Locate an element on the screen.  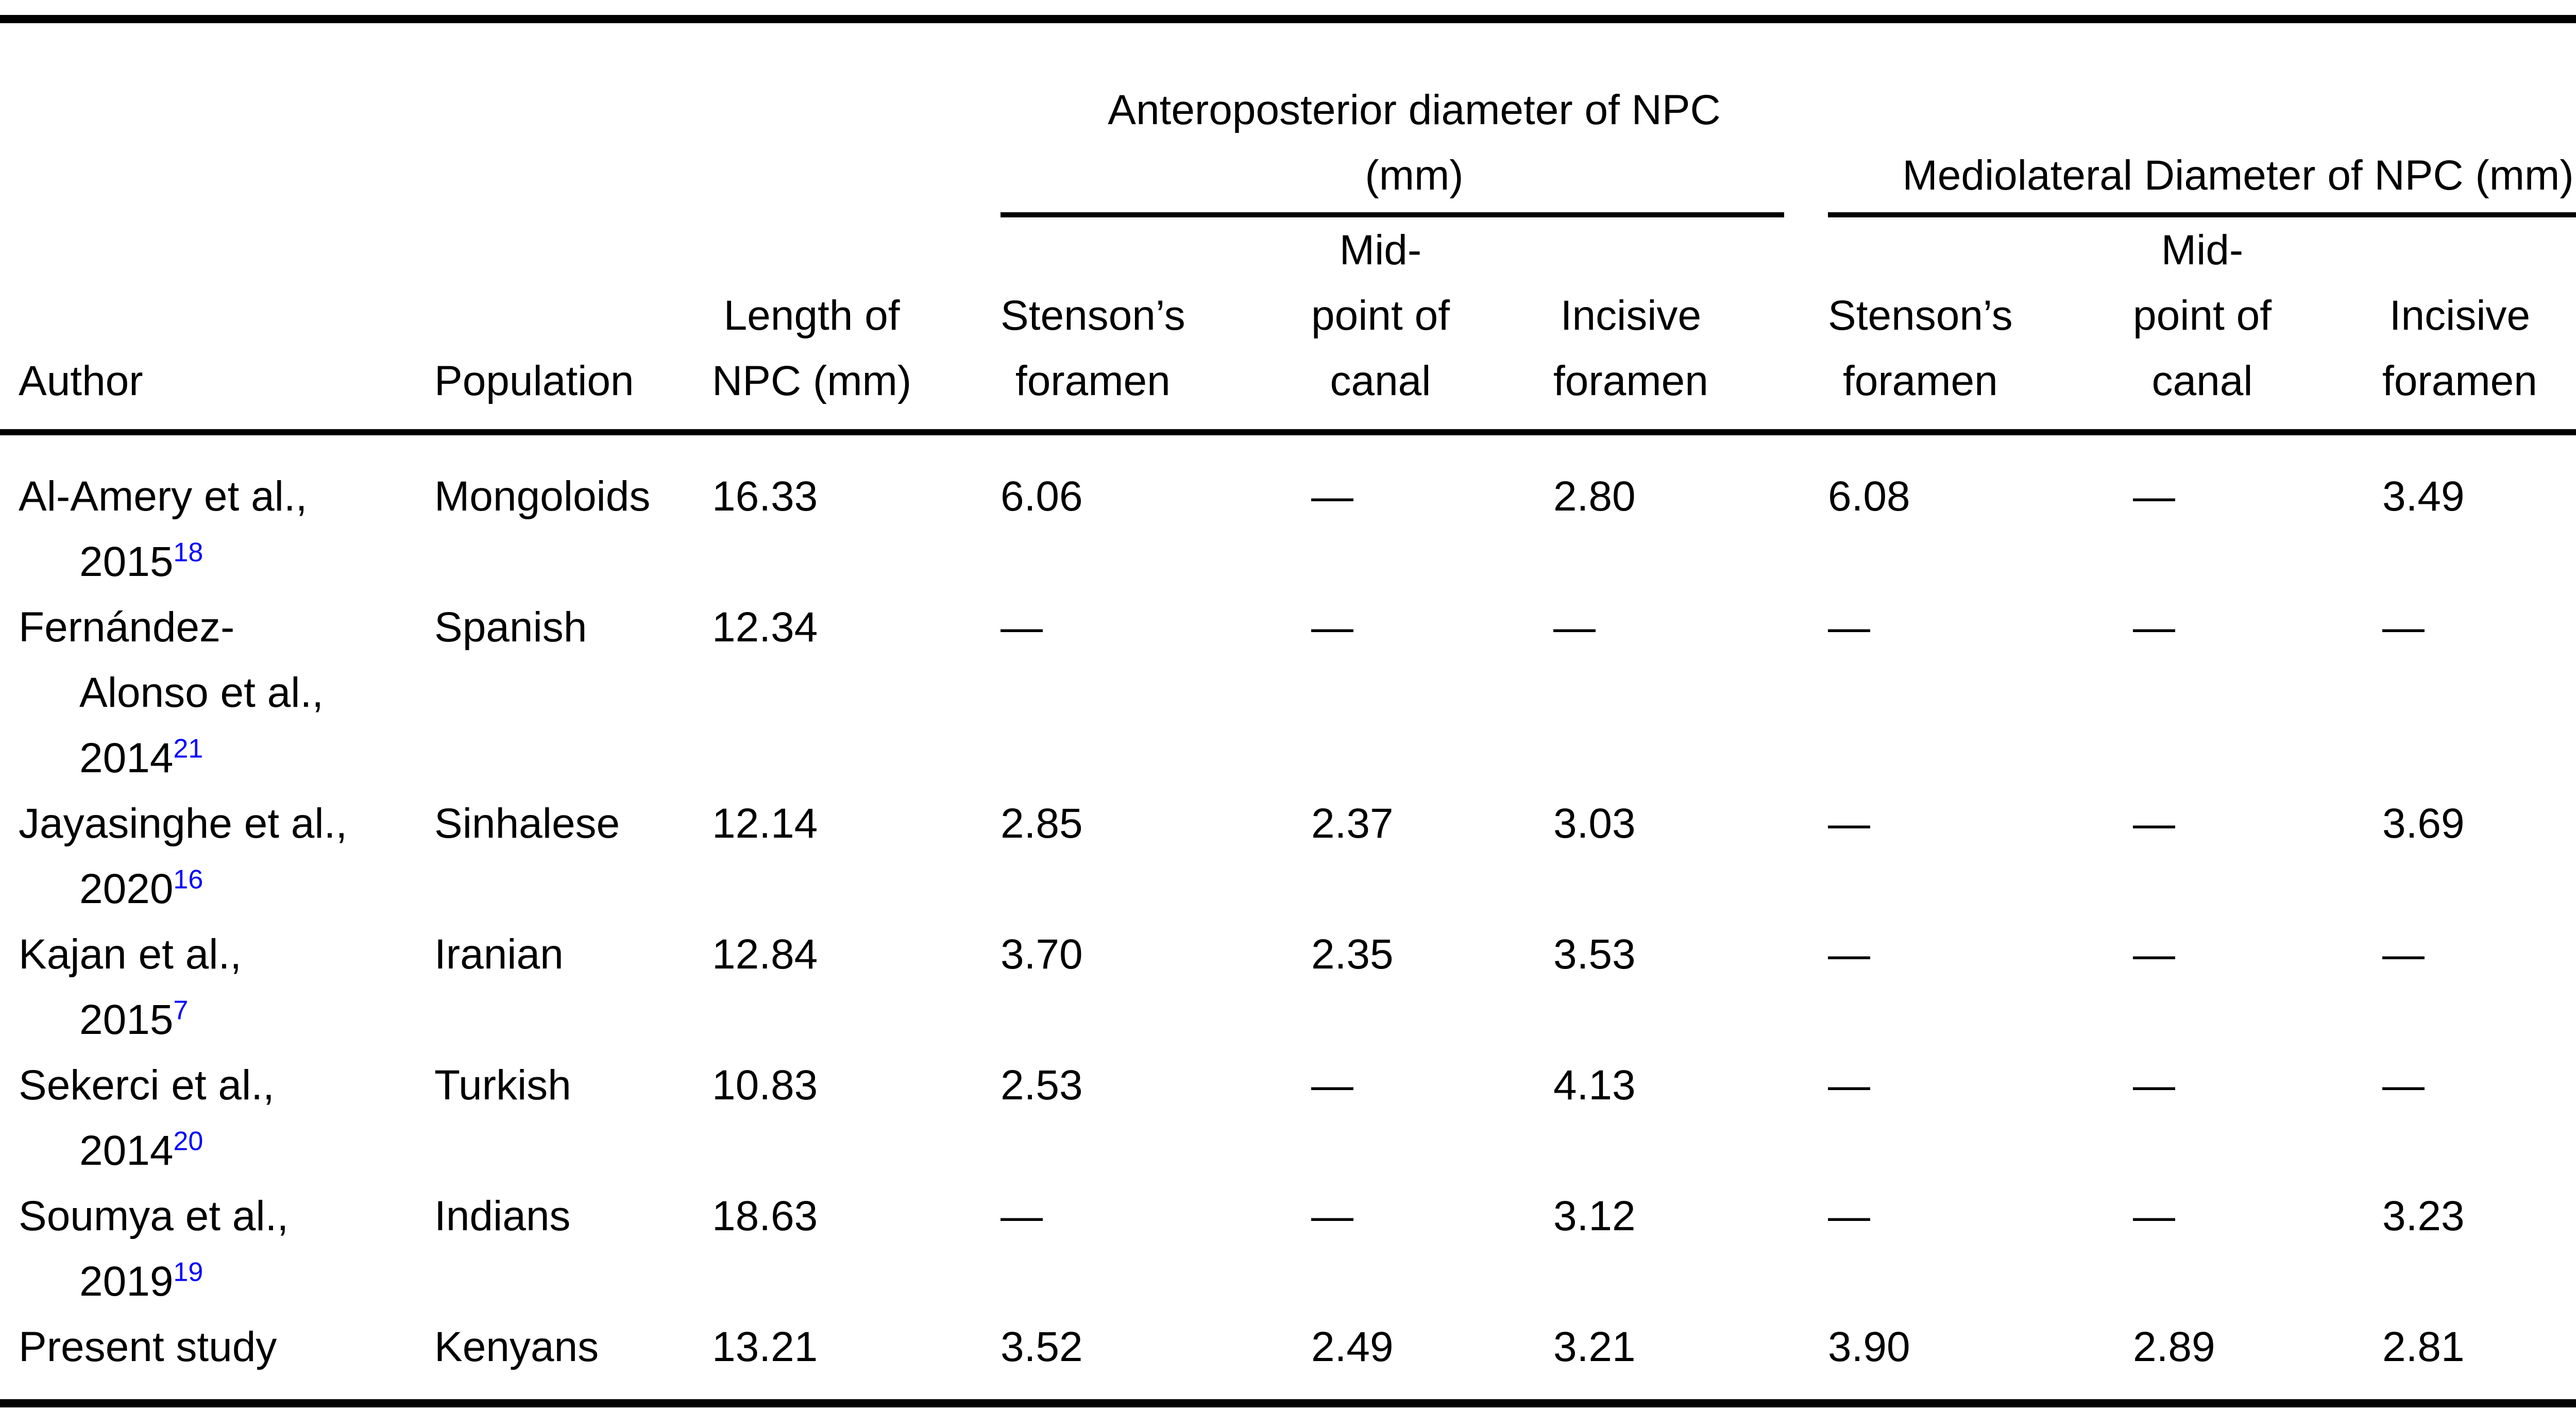
author-text: Sekerci et al., is located at coordinates (147, 1085).